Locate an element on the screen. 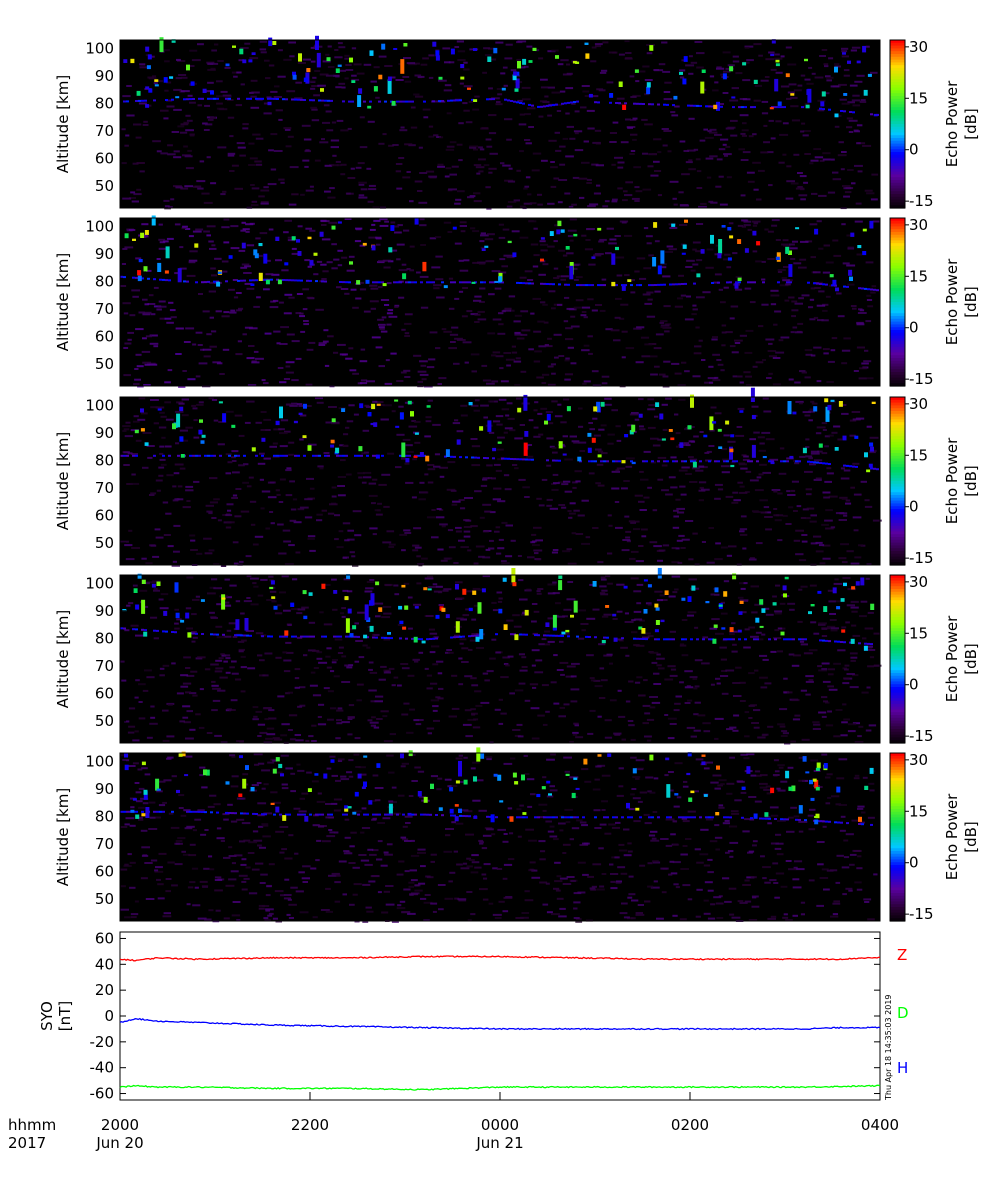  echo-blobs is located at coordinates (500, 76).